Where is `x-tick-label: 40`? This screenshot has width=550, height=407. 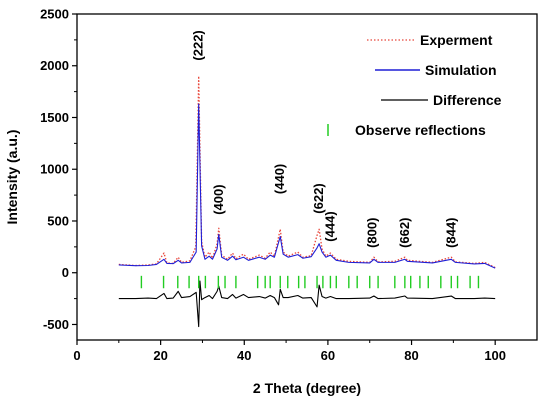 x-tick-label: 40 is located at coordinates (244, 355).